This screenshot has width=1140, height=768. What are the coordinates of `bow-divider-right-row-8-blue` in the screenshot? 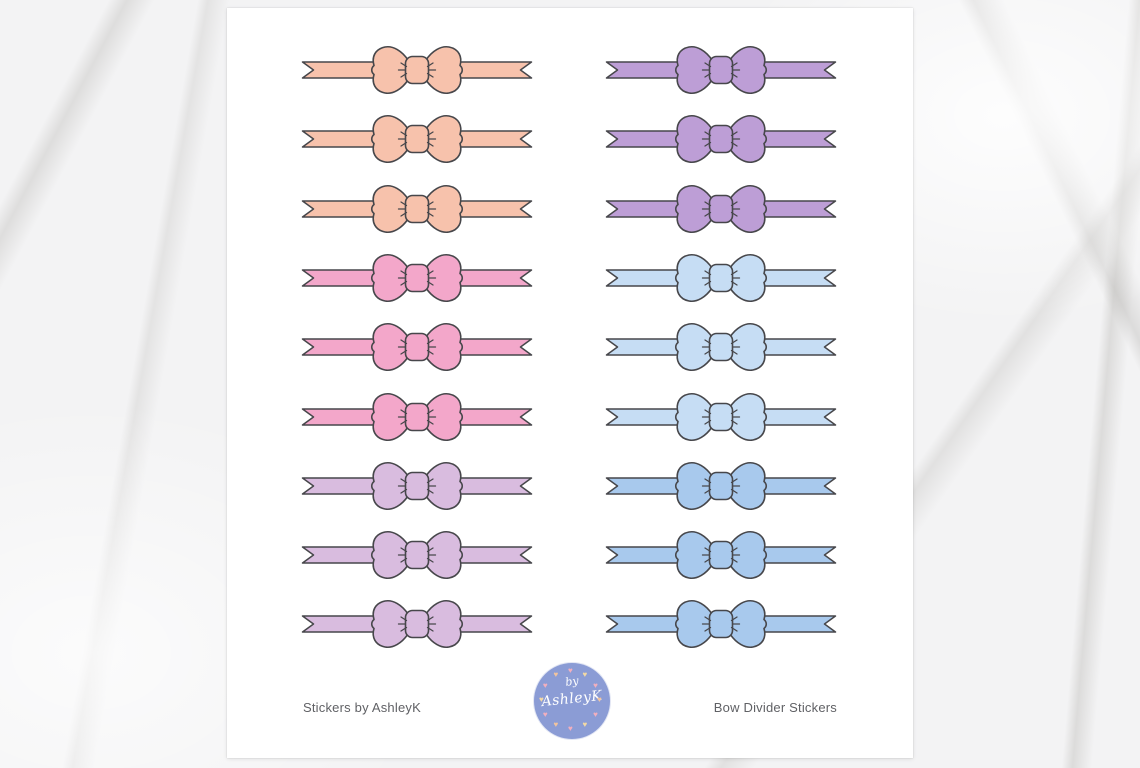 It's located at (721, 555).